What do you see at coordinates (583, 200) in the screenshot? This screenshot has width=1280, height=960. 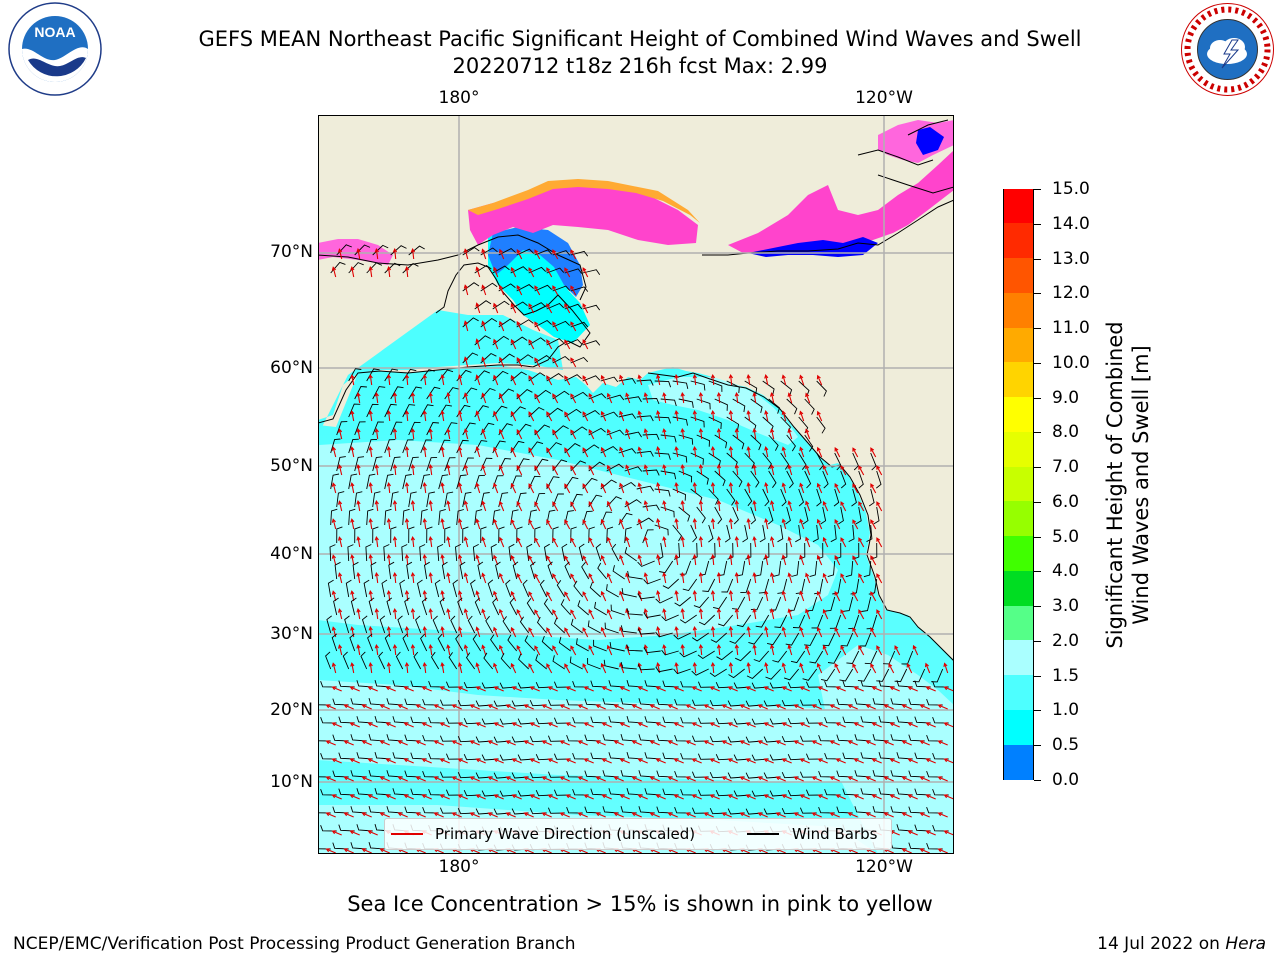 I see `sea-ice-edge-yellow` at bounding box center [583, 200].